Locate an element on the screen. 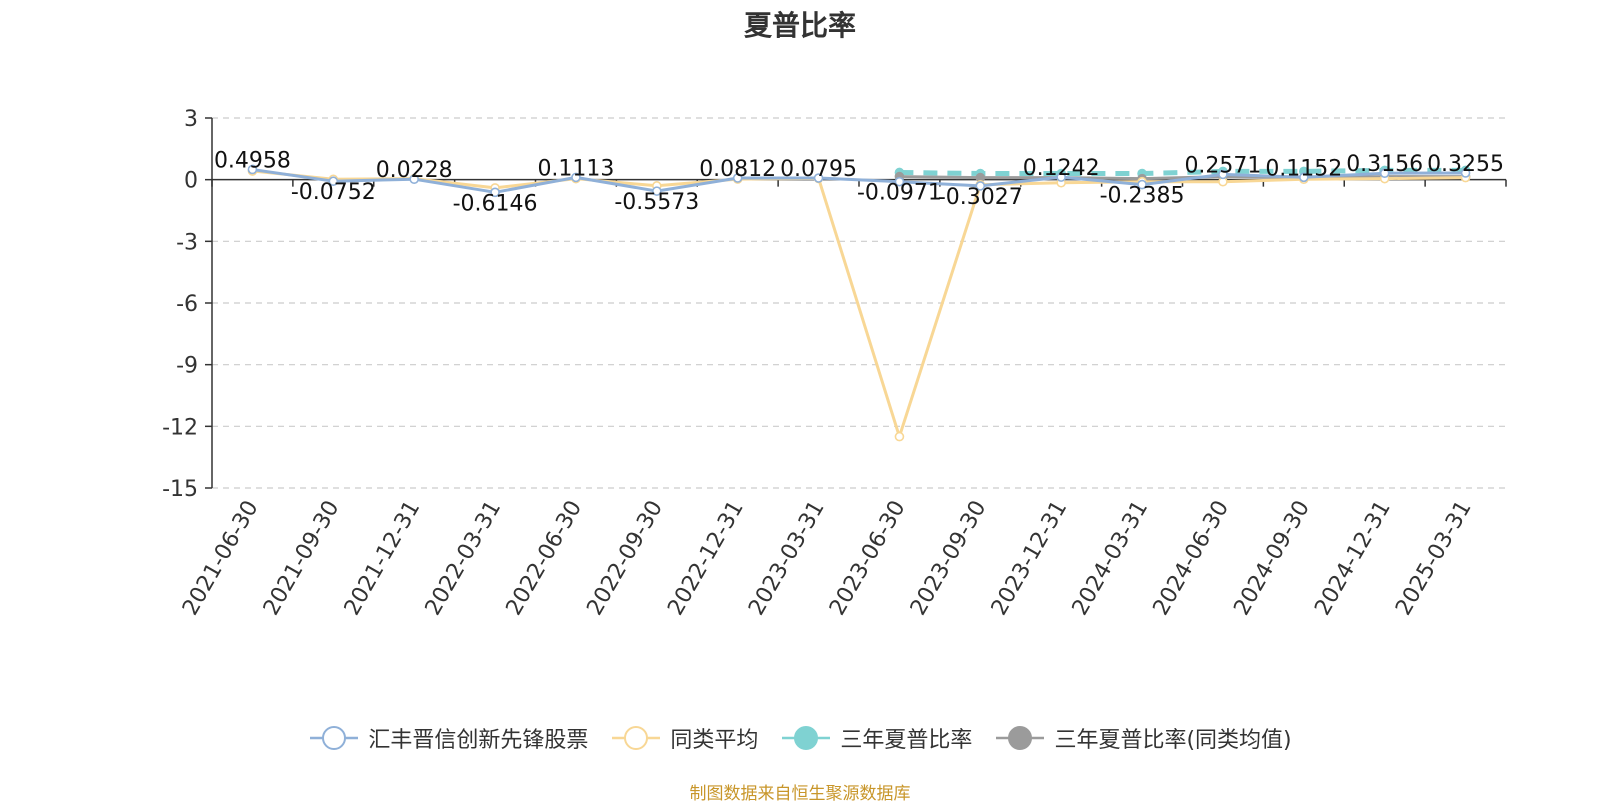  series-line-fund is located at coordinates (859, 181).